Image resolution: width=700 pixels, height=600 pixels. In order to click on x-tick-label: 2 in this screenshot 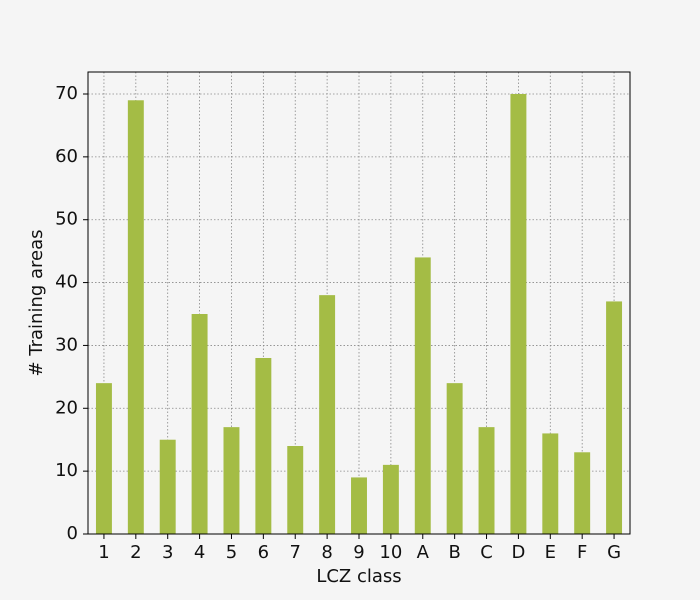, I will do `click(135, 552)`.